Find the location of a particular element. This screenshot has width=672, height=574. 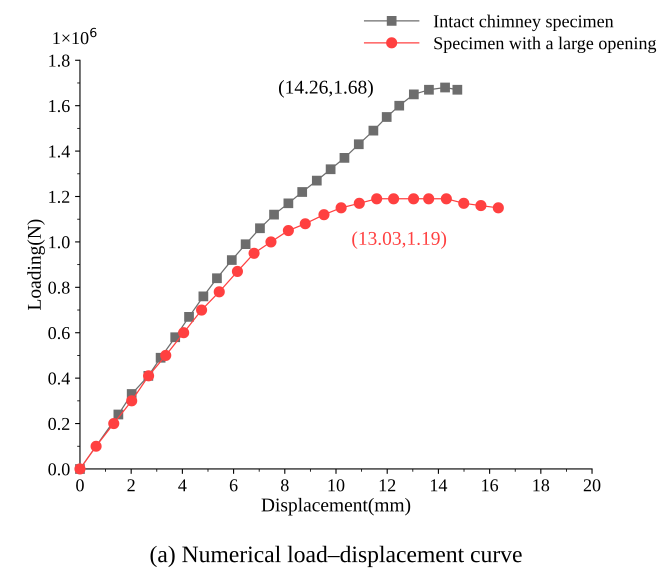

x-tick-label: 14 is located at coordinates (439, 485).